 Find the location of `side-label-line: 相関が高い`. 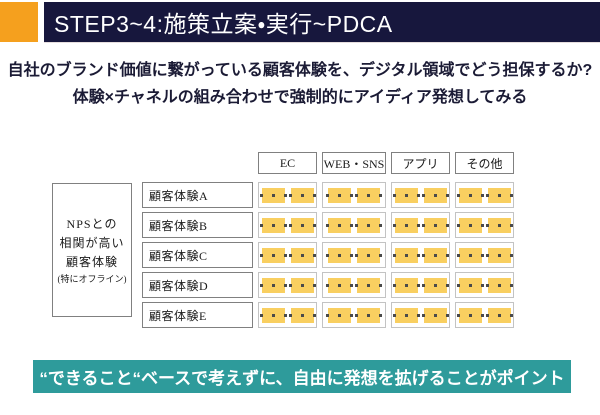

side-label-line: 相関が高い is located at coordinates (92, 242).